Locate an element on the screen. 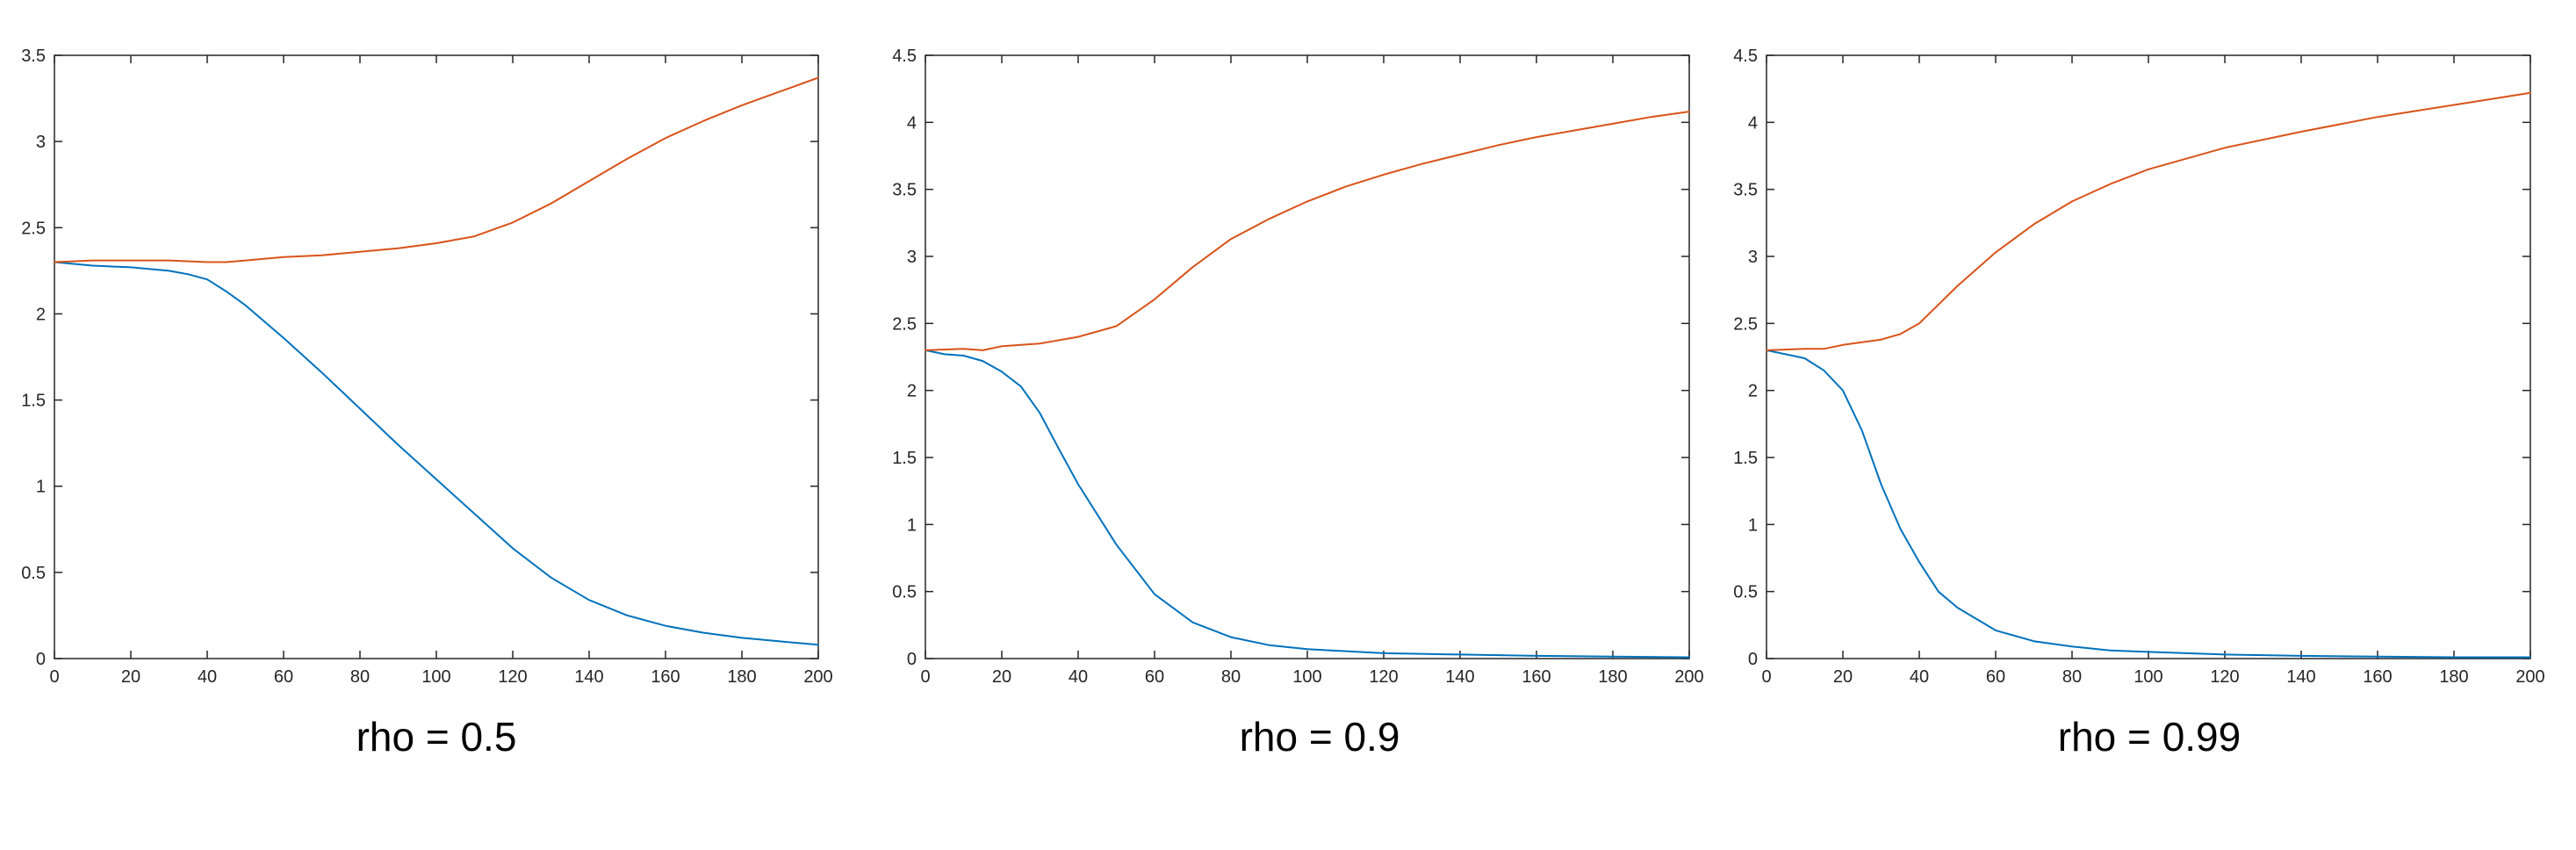 Image resolution: width=2576 pixels, height=850 pixels. chart-caption: rho = 0.9 is located at coordinates (1320, 737).